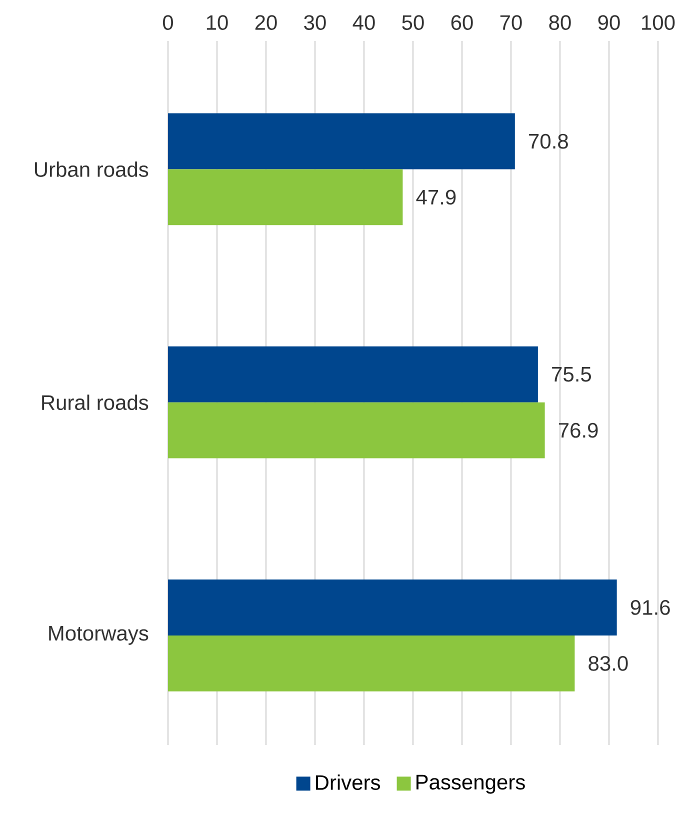 The image size is (696, 816). What do you see at coordinates (91, 169) in the screenshot?
I see `y-tick-label: Urban roads` at bounding box center [91, 169].